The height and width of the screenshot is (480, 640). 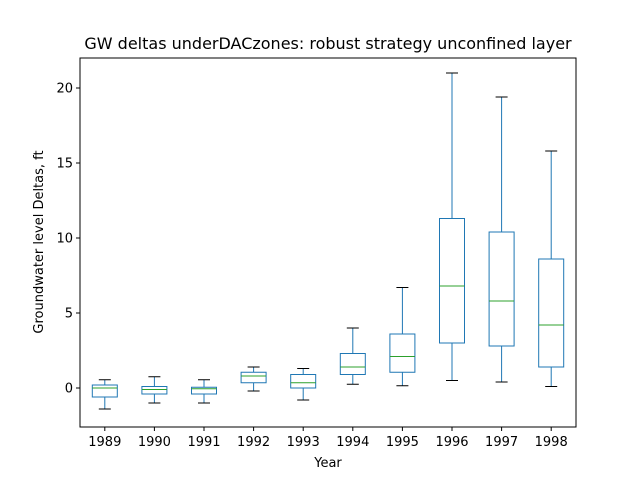 I want to click on y-tick-label: 5, so click(x=69, y=314).